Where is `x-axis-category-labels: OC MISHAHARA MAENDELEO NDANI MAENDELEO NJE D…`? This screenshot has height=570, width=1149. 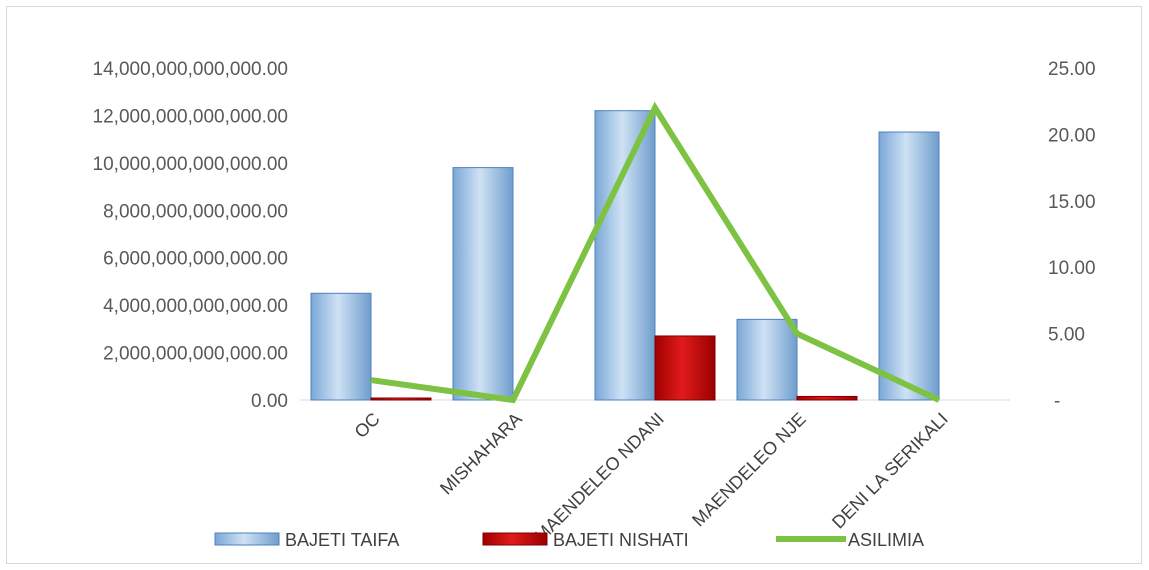 x-axis-category-labels: OC MISHAHARA MAENDELEO NDANI MAENDELEO NJE D… is located at coordinates (651, 477).